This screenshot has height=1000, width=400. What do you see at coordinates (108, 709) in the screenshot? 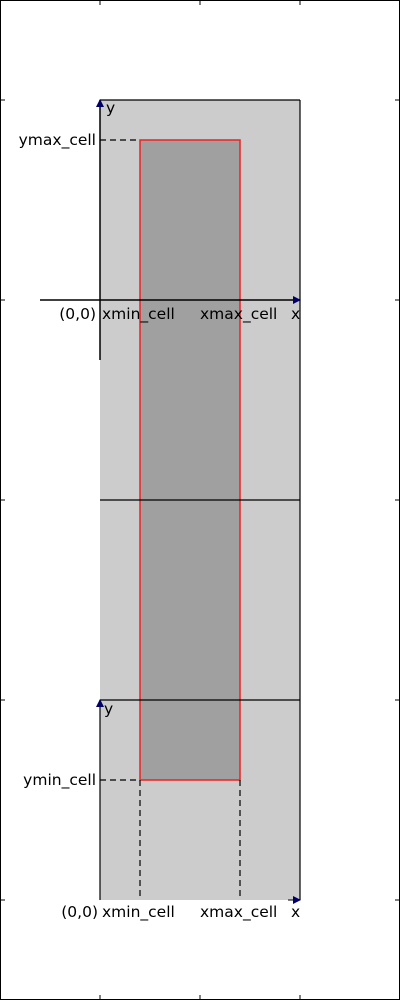
I see `lower-y-axis-label: y` at bounding box center [108, 709].